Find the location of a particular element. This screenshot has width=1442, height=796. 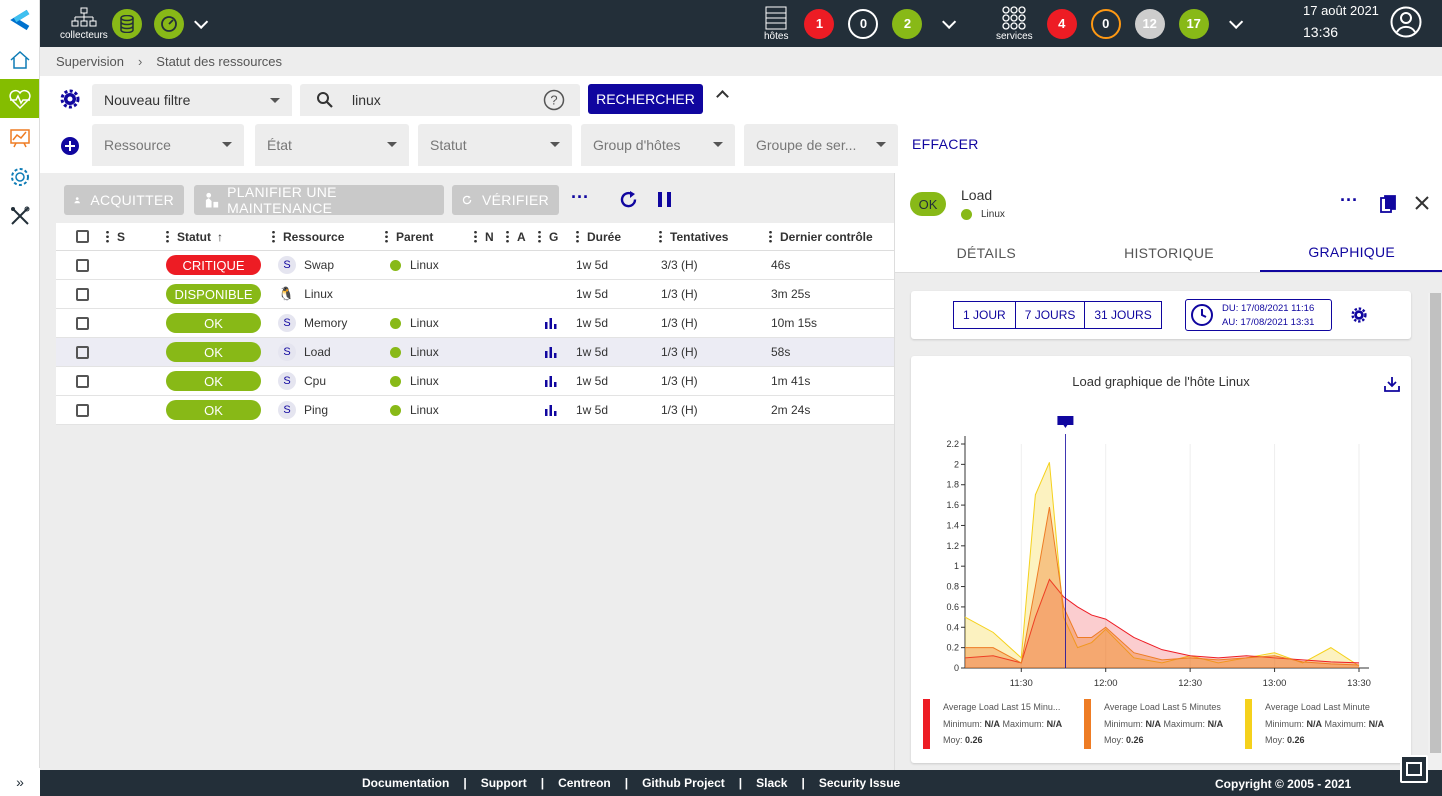

clear-filters-button: EFFACER is located at coordinates (945, 144).